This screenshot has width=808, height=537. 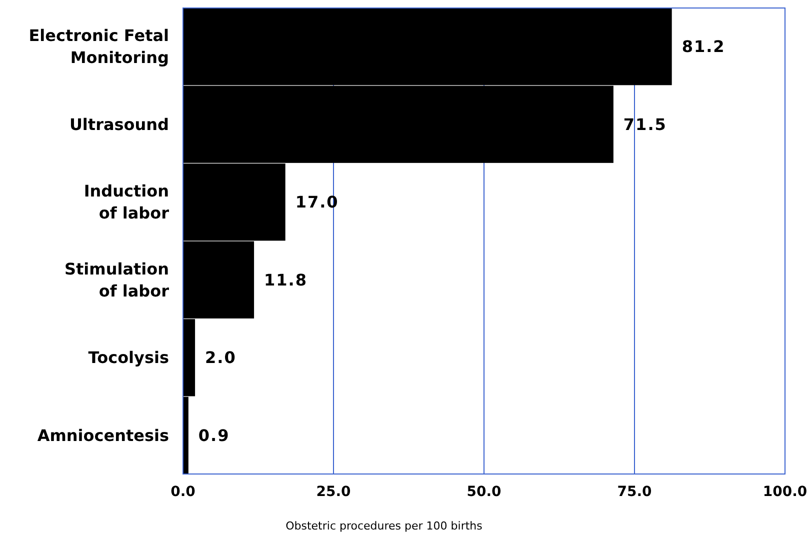 I want to click on data-label: 11.8, so click(x=286, y=280).